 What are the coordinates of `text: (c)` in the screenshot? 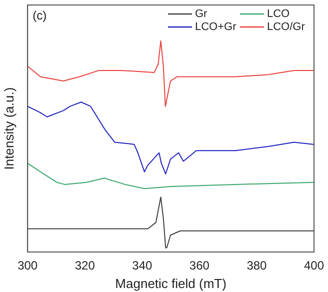 It's located at (39, 15).